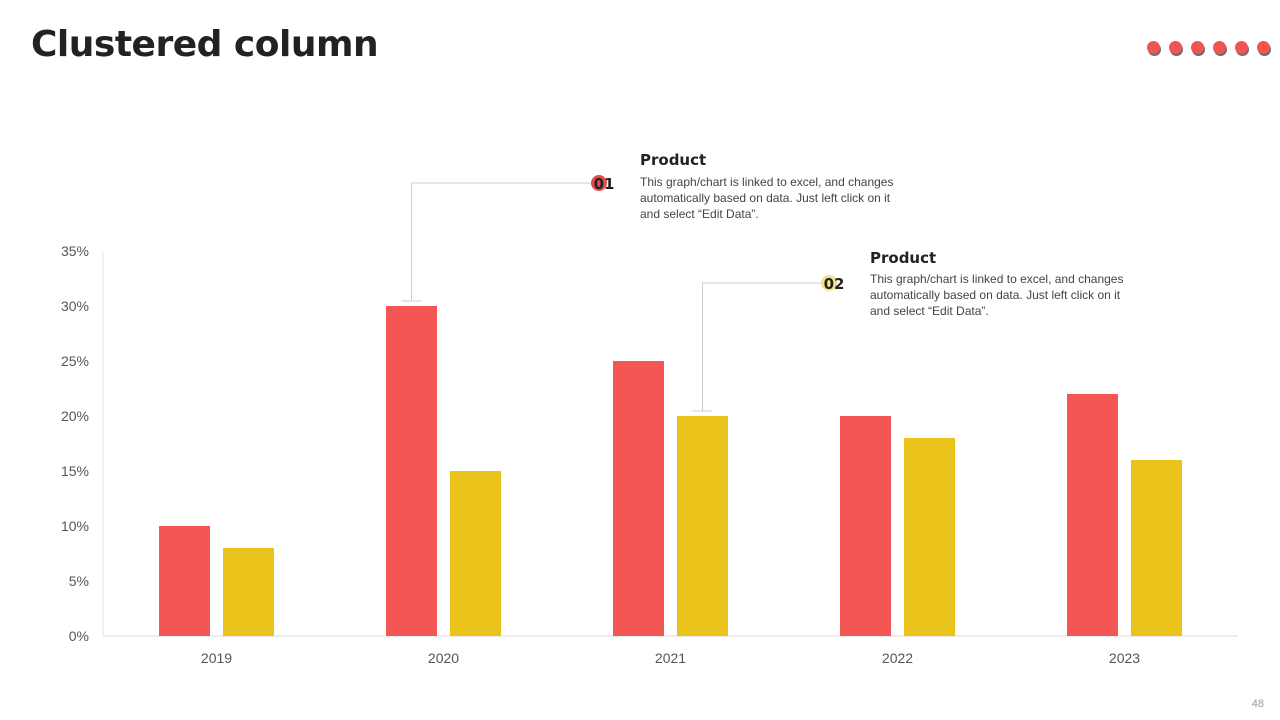 The height and width of the screenshot is (720, 1280). Describe the element at coordinates (673, 160) in the screenshot. I see `callout-1-heading: Product` at that location.